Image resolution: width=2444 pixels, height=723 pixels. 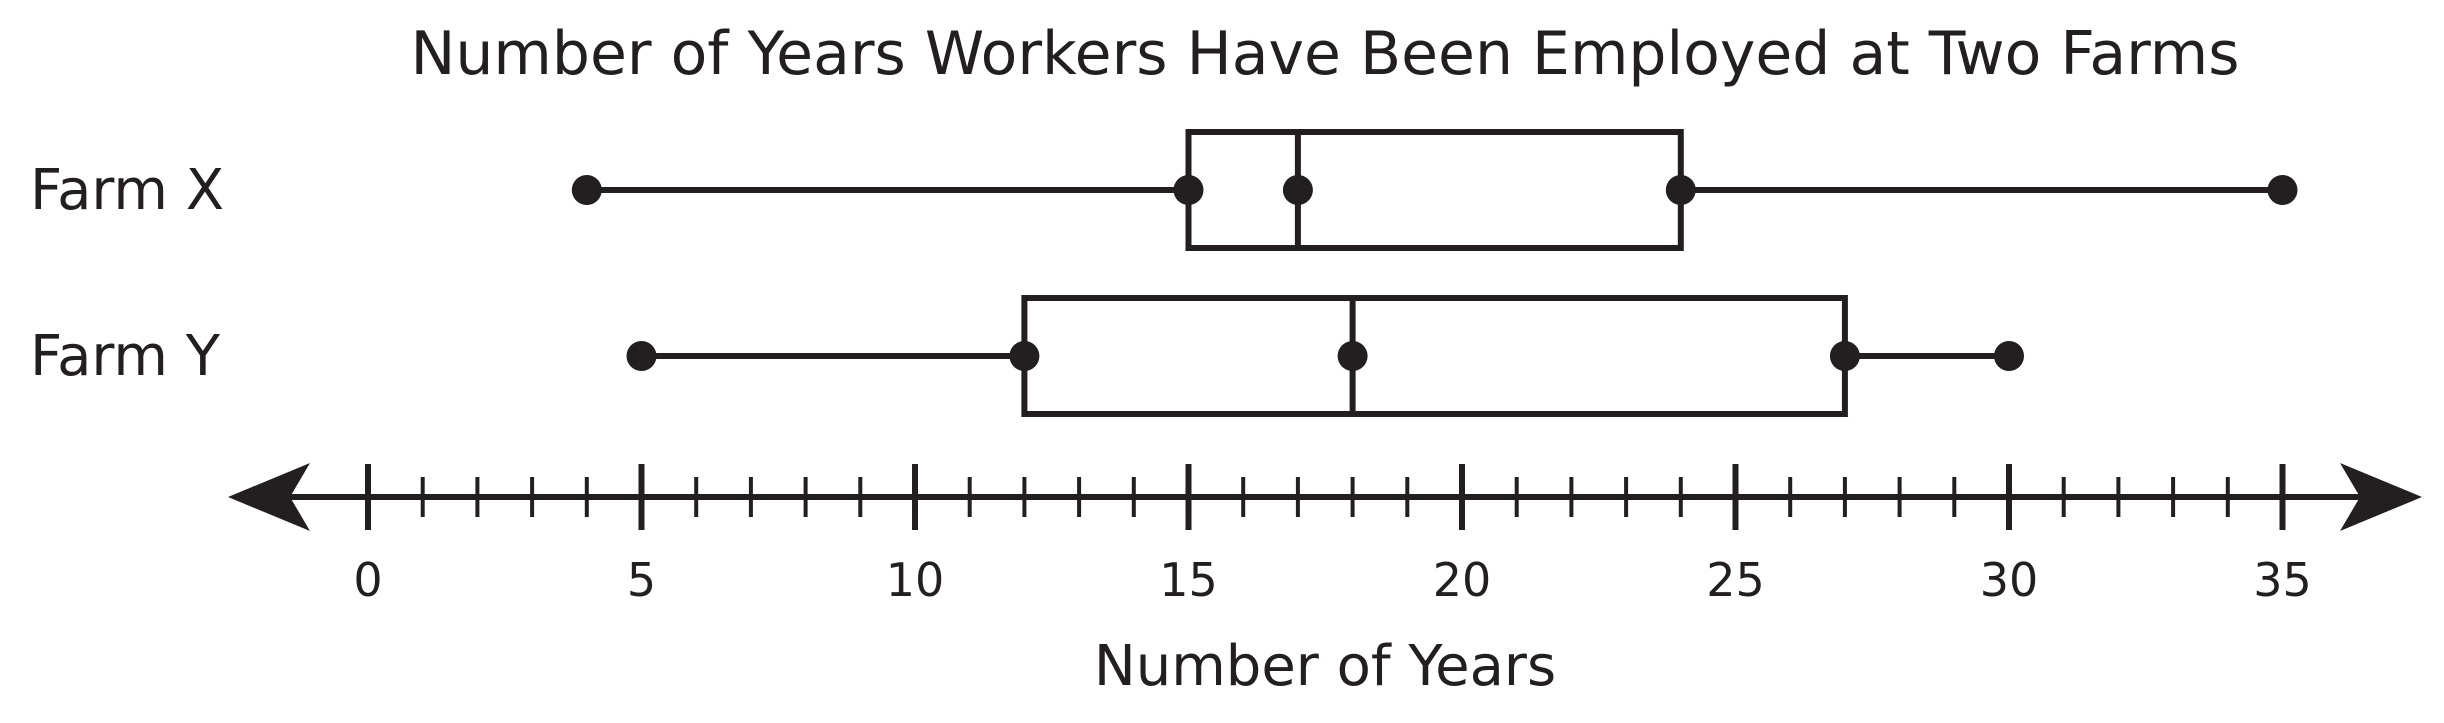 What do you see at coordinates (641, 580) in the screenshot?
I see `tick-label: 5` at bounding box center [641, 580].